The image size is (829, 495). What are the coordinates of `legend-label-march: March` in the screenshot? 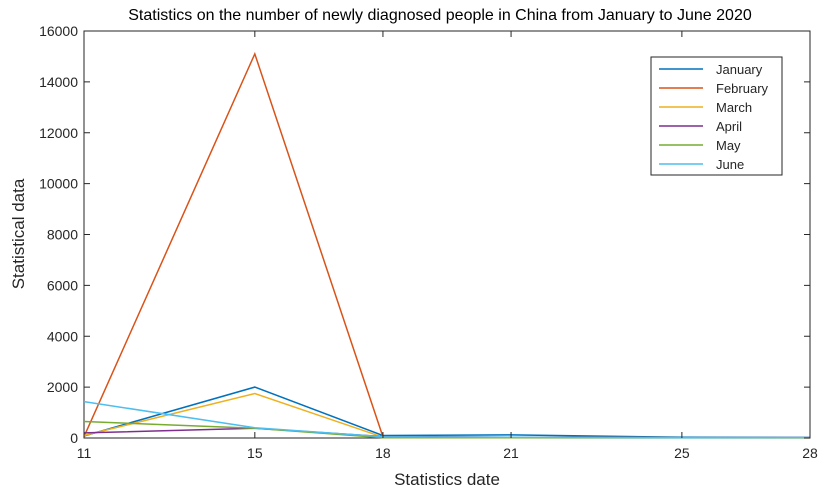 It's located at (734, 107).